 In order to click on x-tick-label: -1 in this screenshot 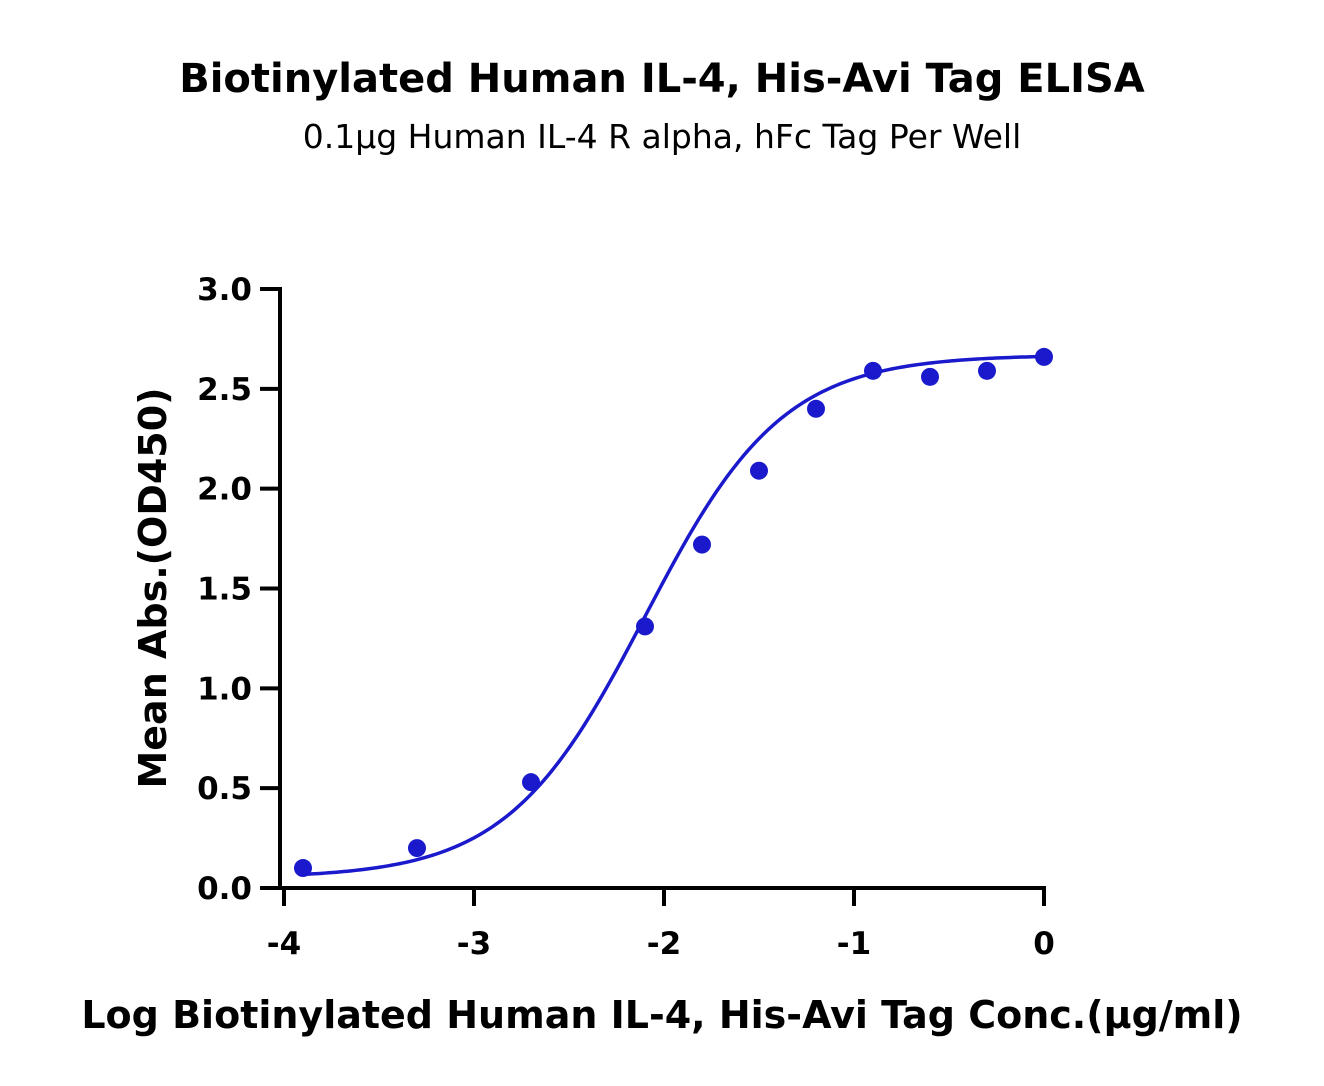, I will do `click(854, 944)`.